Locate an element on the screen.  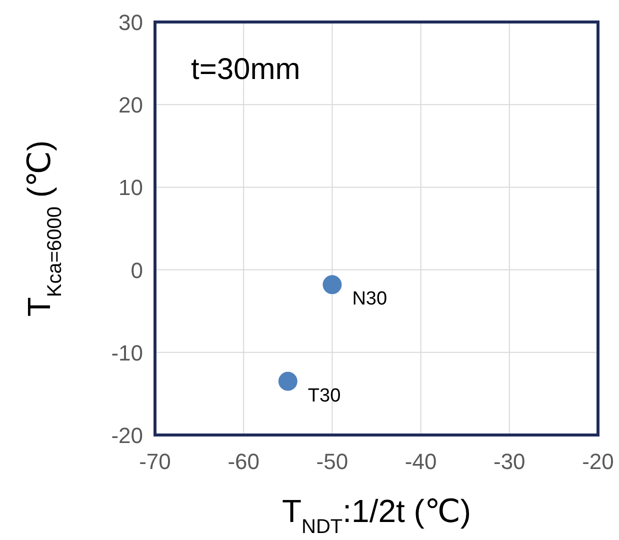
x-tick-label: -30 is located at coordinates (510, 461).